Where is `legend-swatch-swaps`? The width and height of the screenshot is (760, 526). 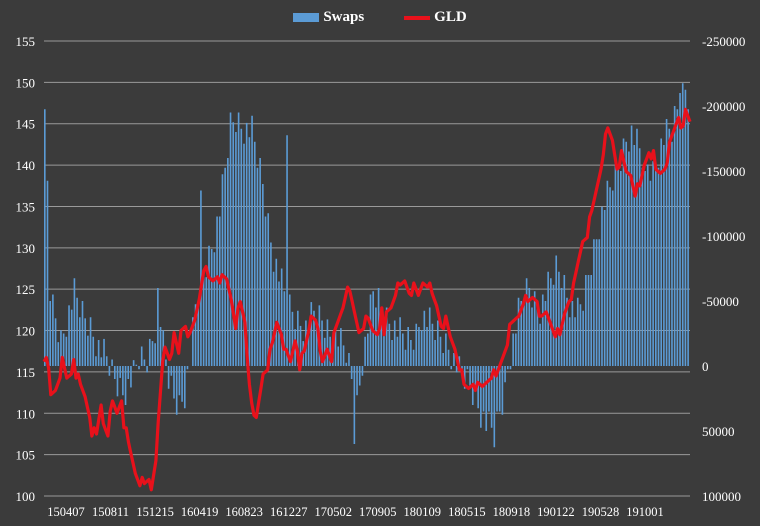
legend-swatch-swaps is located at coordinates (306, 17).